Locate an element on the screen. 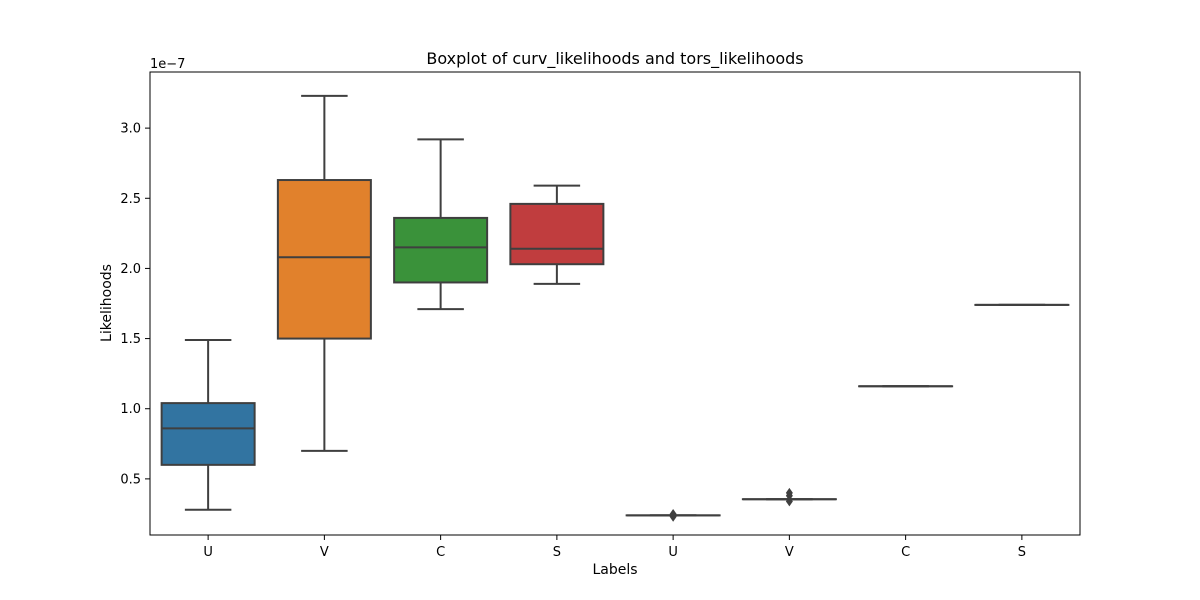 This screenshot has height=600, width=1200. x-tick-label-1: V is located at coordinates (324, 552).